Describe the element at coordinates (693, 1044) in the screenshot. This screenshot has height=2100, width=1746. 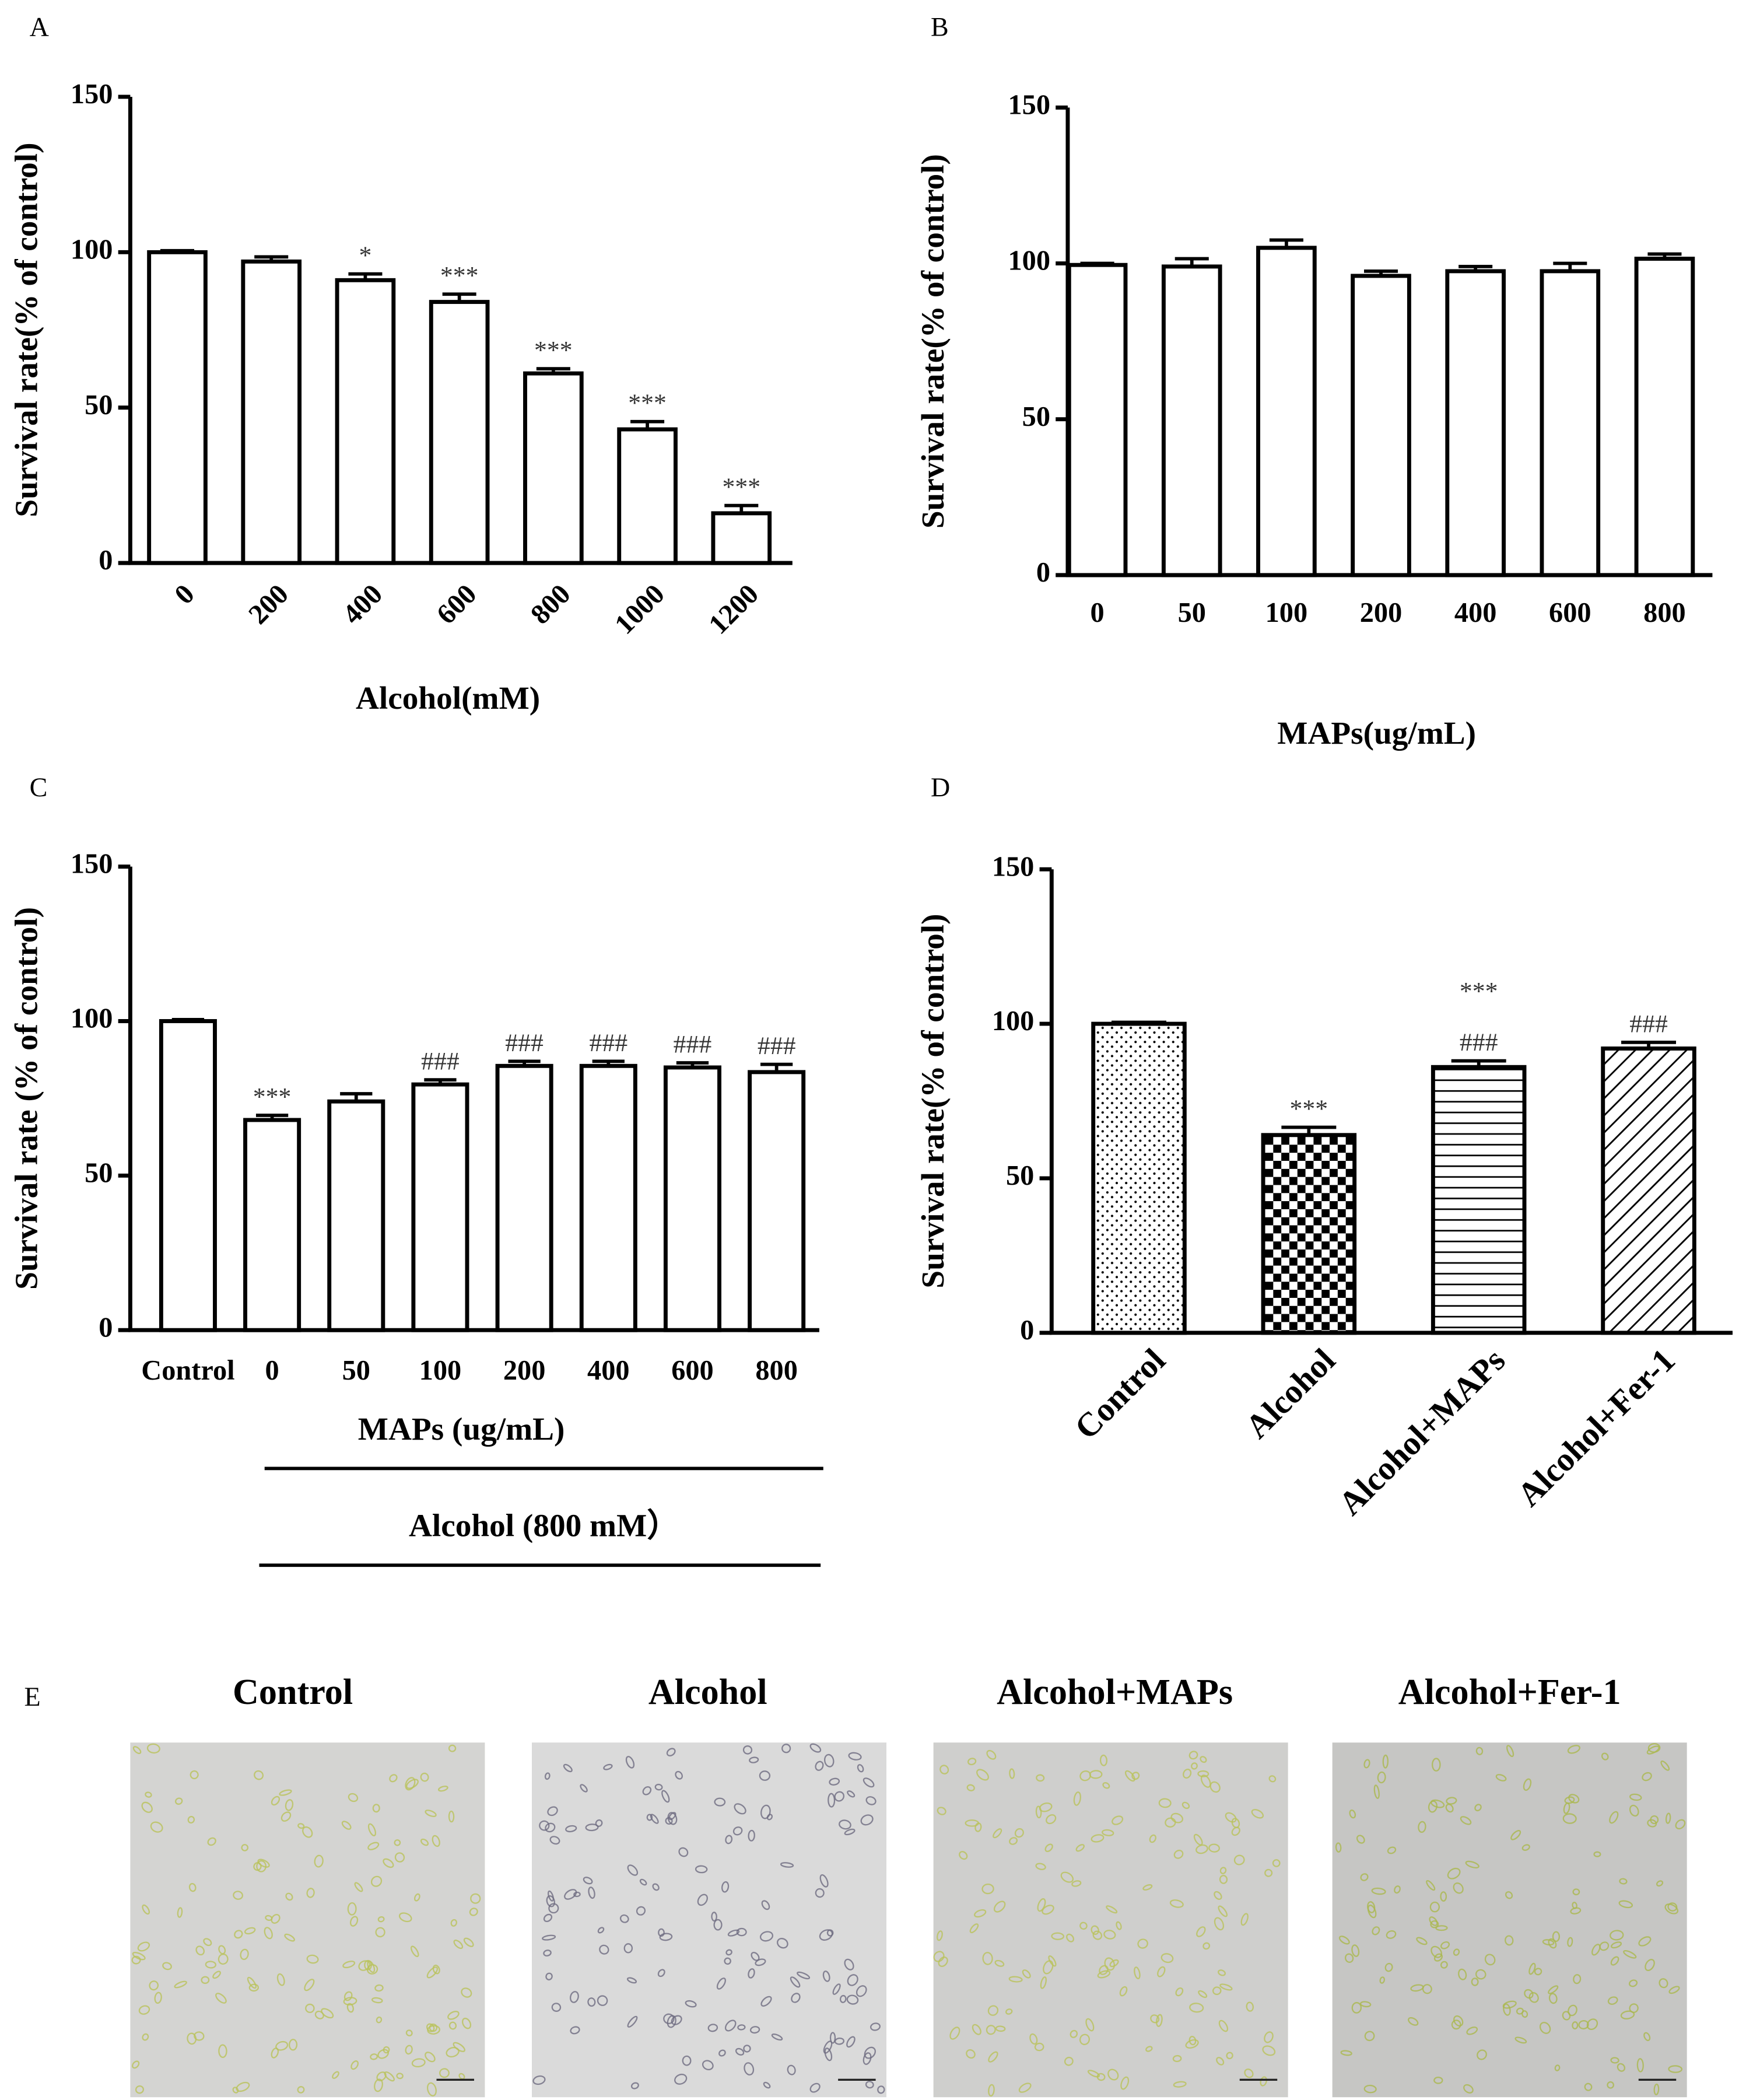
I see `annotation: ###` at that location.